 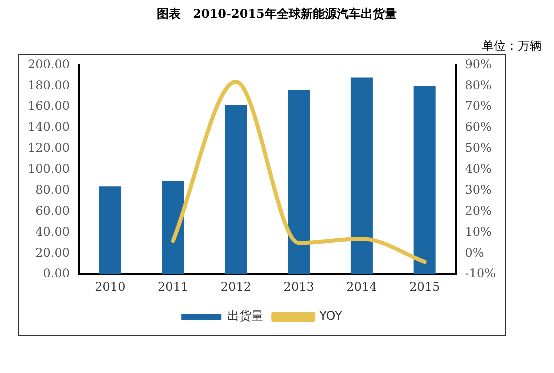 What do you see at coordinates (478, 127) in the screenshot?
I see `y2-tick-label: 60%` at bounding box center [478, 127].